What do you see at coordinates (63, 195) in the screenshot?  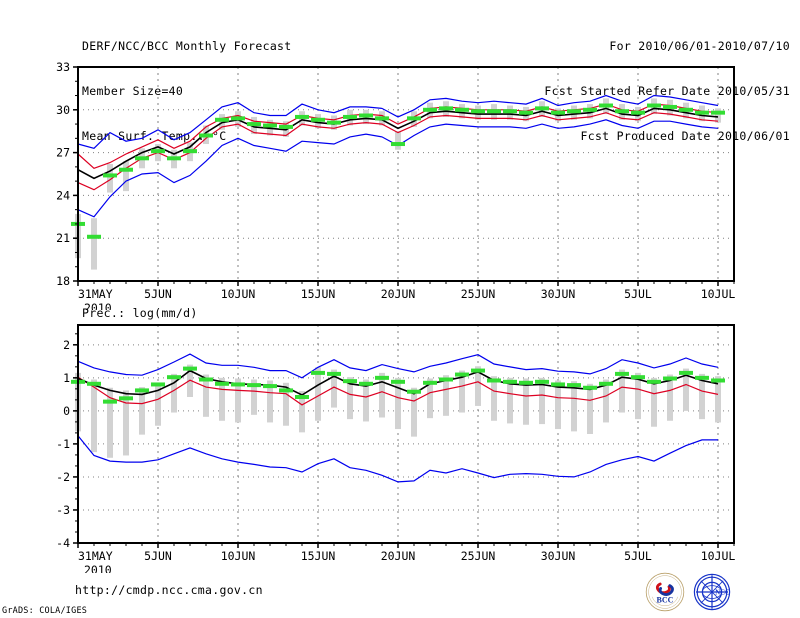 I see `y-tick-label: 24` at bounding box center [63, 195].